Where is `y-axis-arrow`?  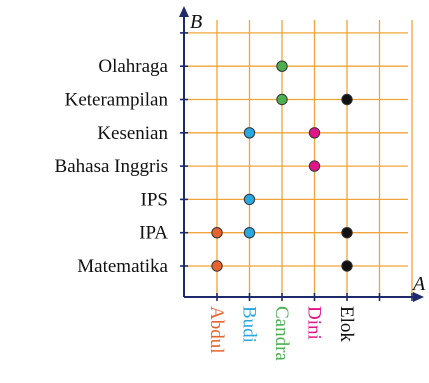
y-axis-arrow is located at coordinates (184, 11).